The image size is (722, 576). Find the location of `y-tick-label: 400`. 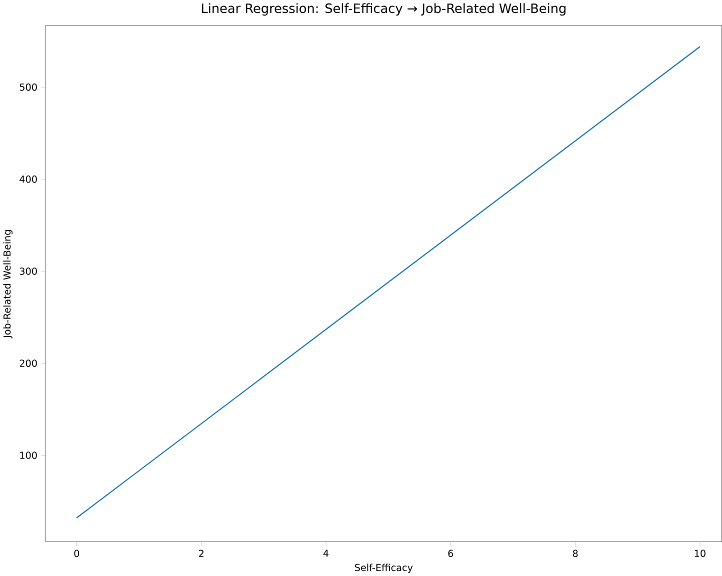

y-tick-label: 400 is located at coordinates (28, 179).